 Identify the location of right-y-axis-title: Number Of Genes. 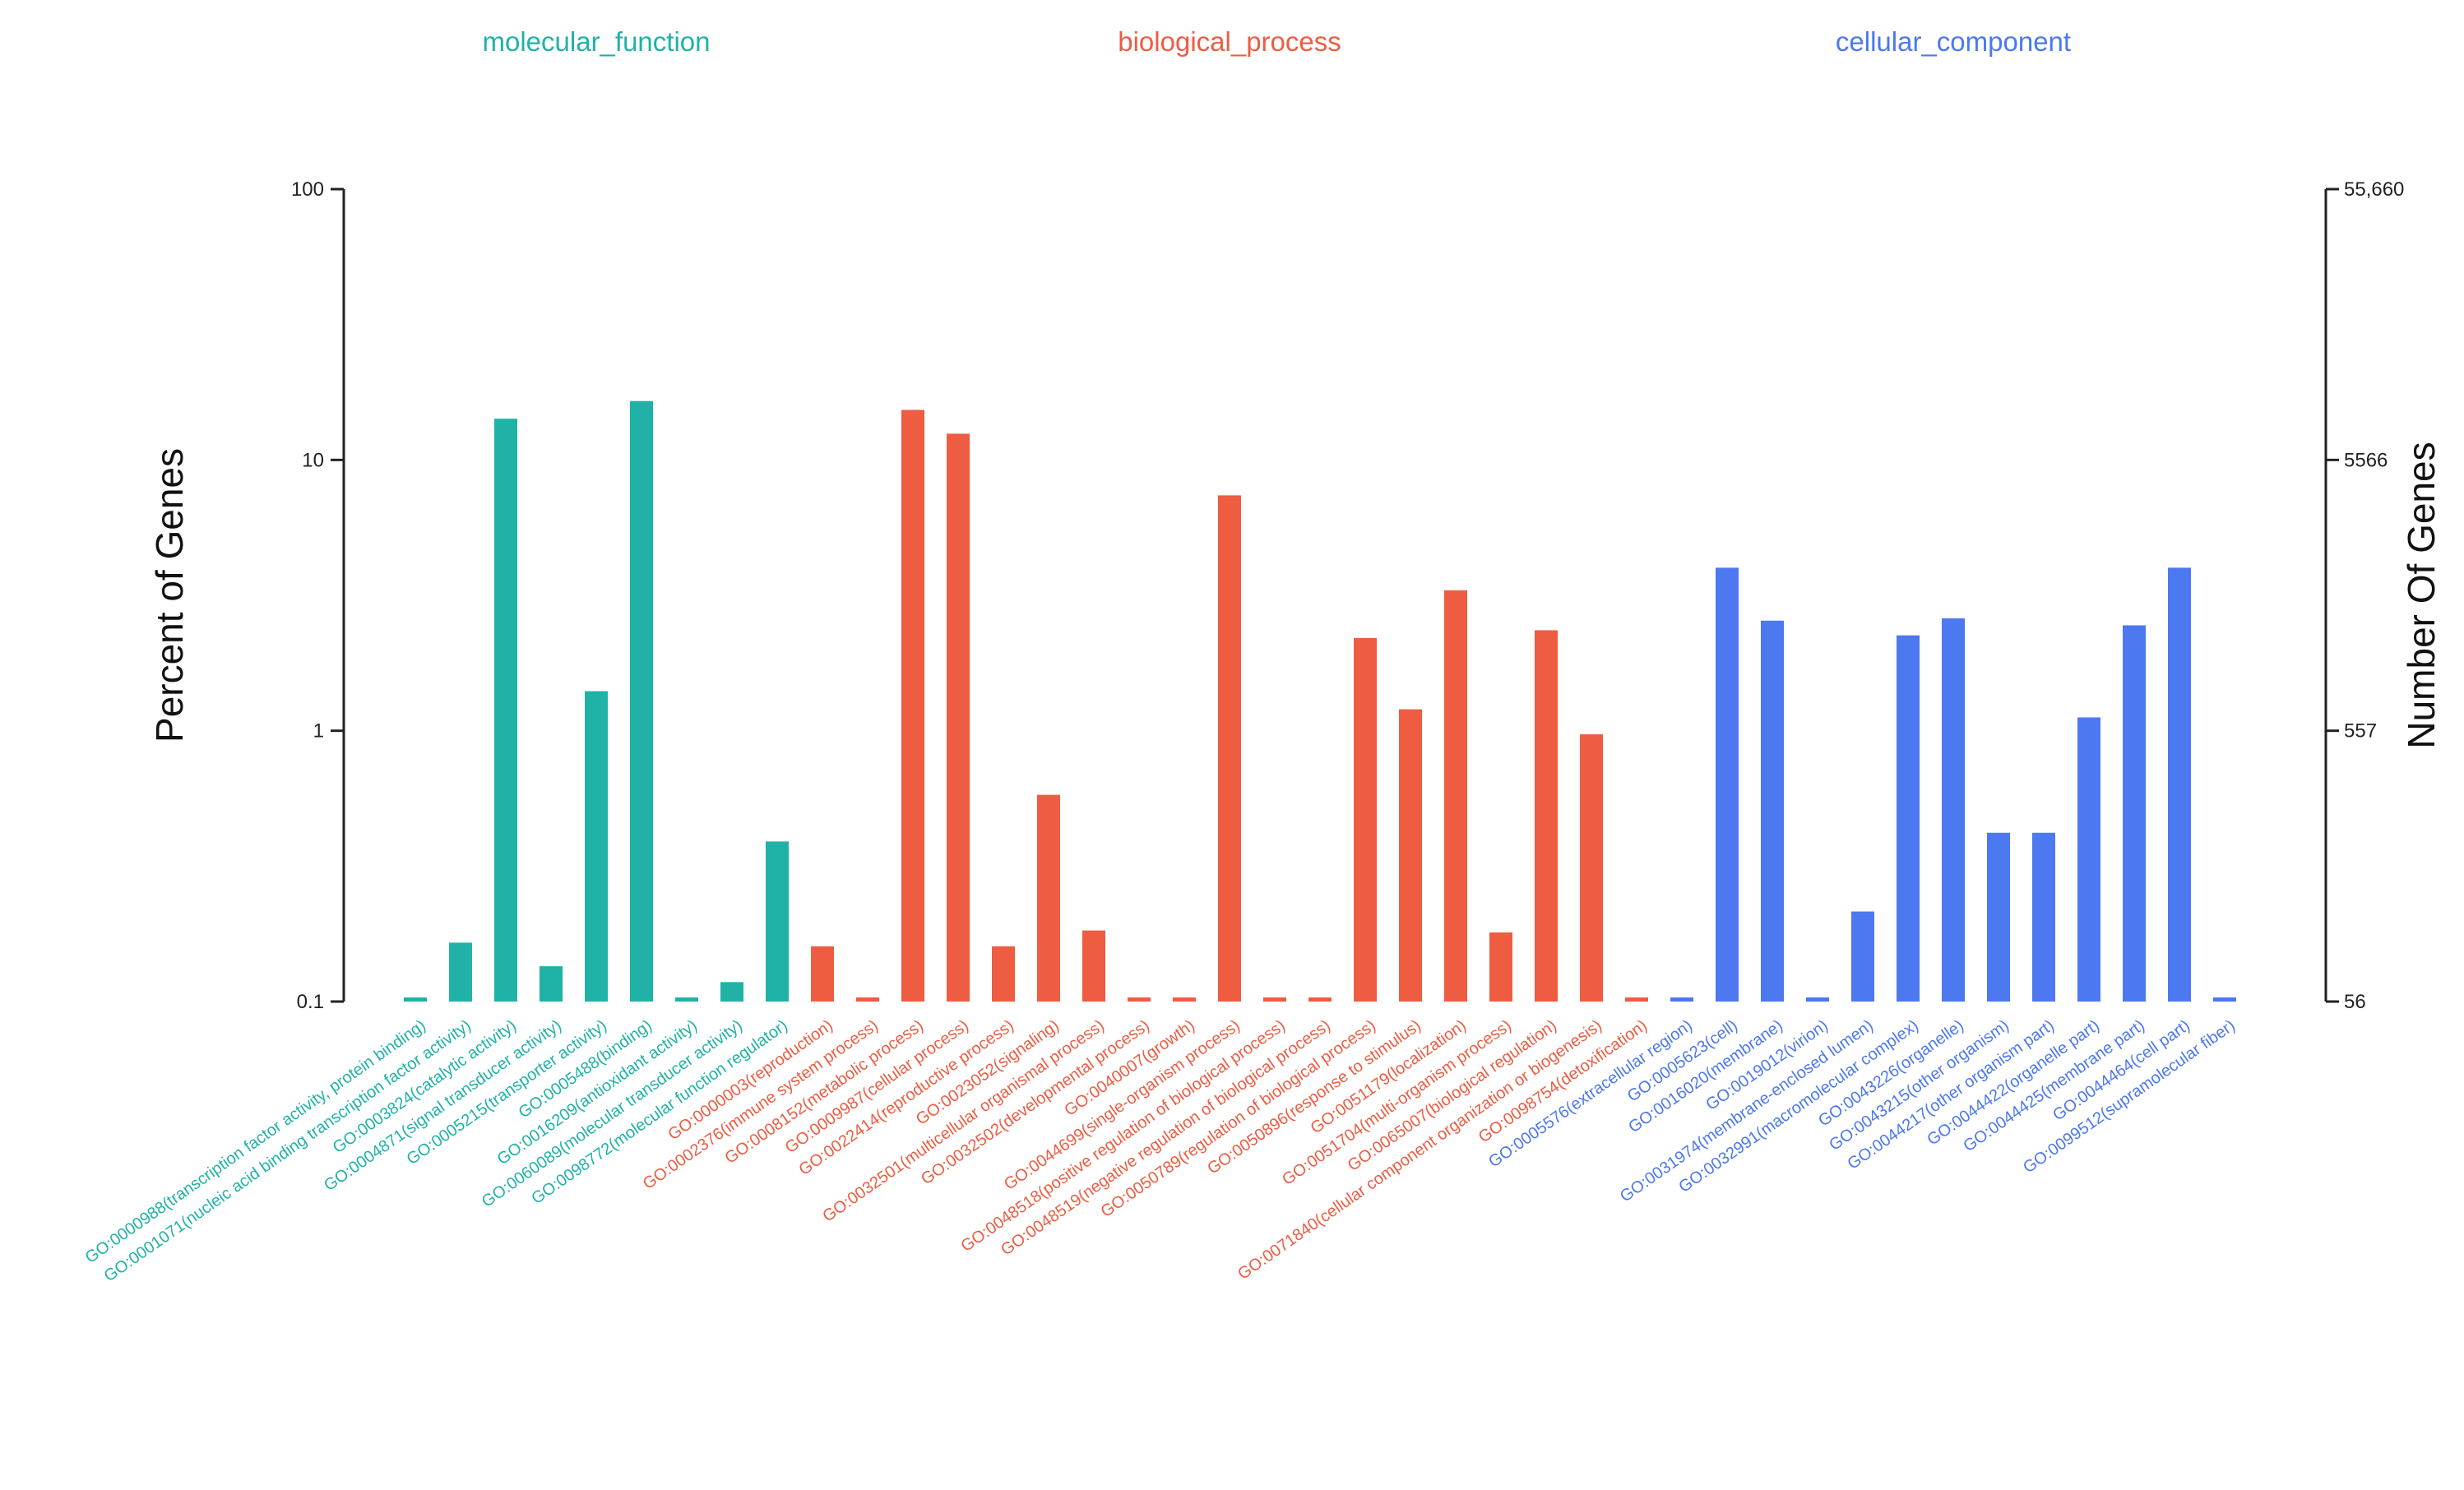
(2421, 595).